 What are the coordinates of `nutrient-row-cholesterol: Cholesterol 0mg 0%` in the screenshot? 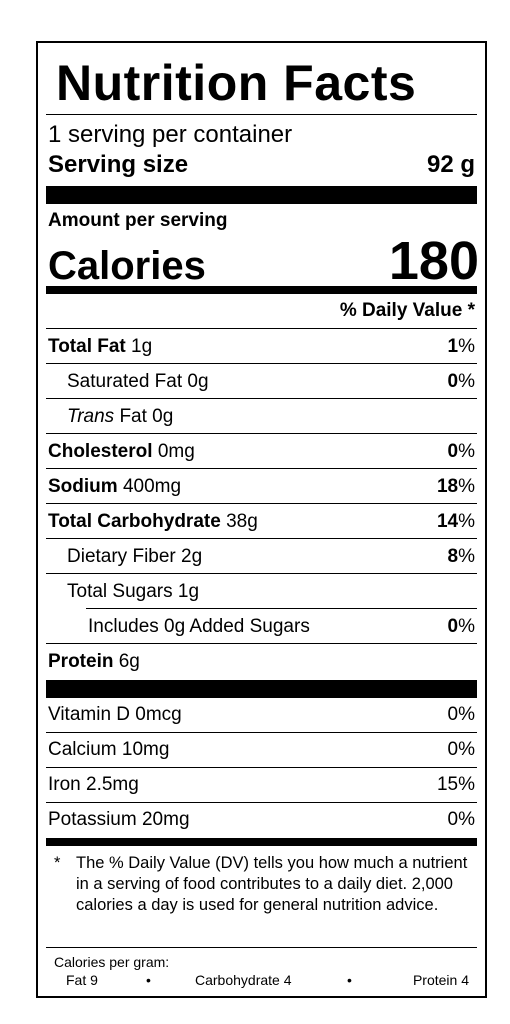 It's located at (261, 452).